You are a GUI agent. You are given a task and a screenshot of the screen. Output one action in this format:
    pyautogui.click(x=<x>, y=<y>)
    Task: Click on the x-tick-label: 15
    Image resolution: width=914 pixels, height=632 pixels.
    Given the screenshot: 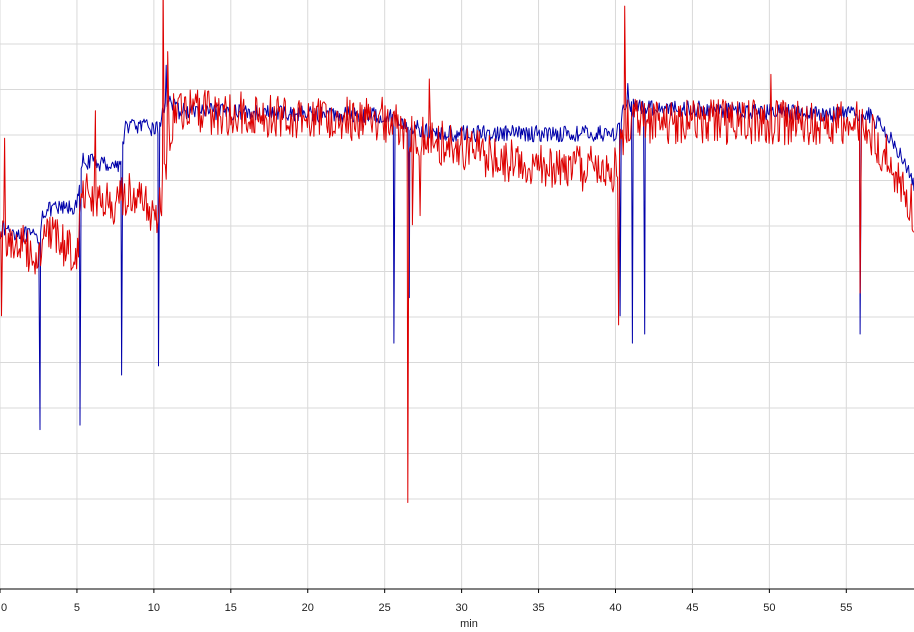 What is the action you would take?
    pyautogui.click(x=231, y=608)
    